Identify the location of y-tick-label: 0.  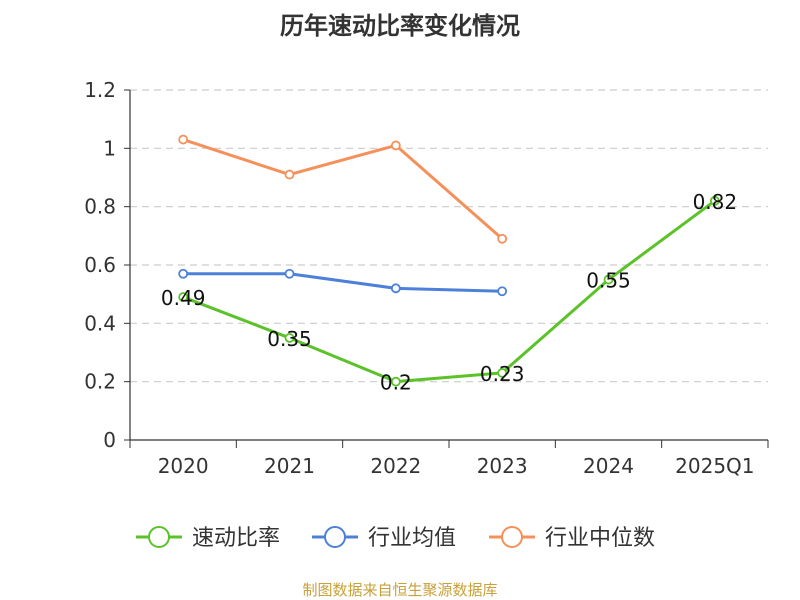
(109, 440).